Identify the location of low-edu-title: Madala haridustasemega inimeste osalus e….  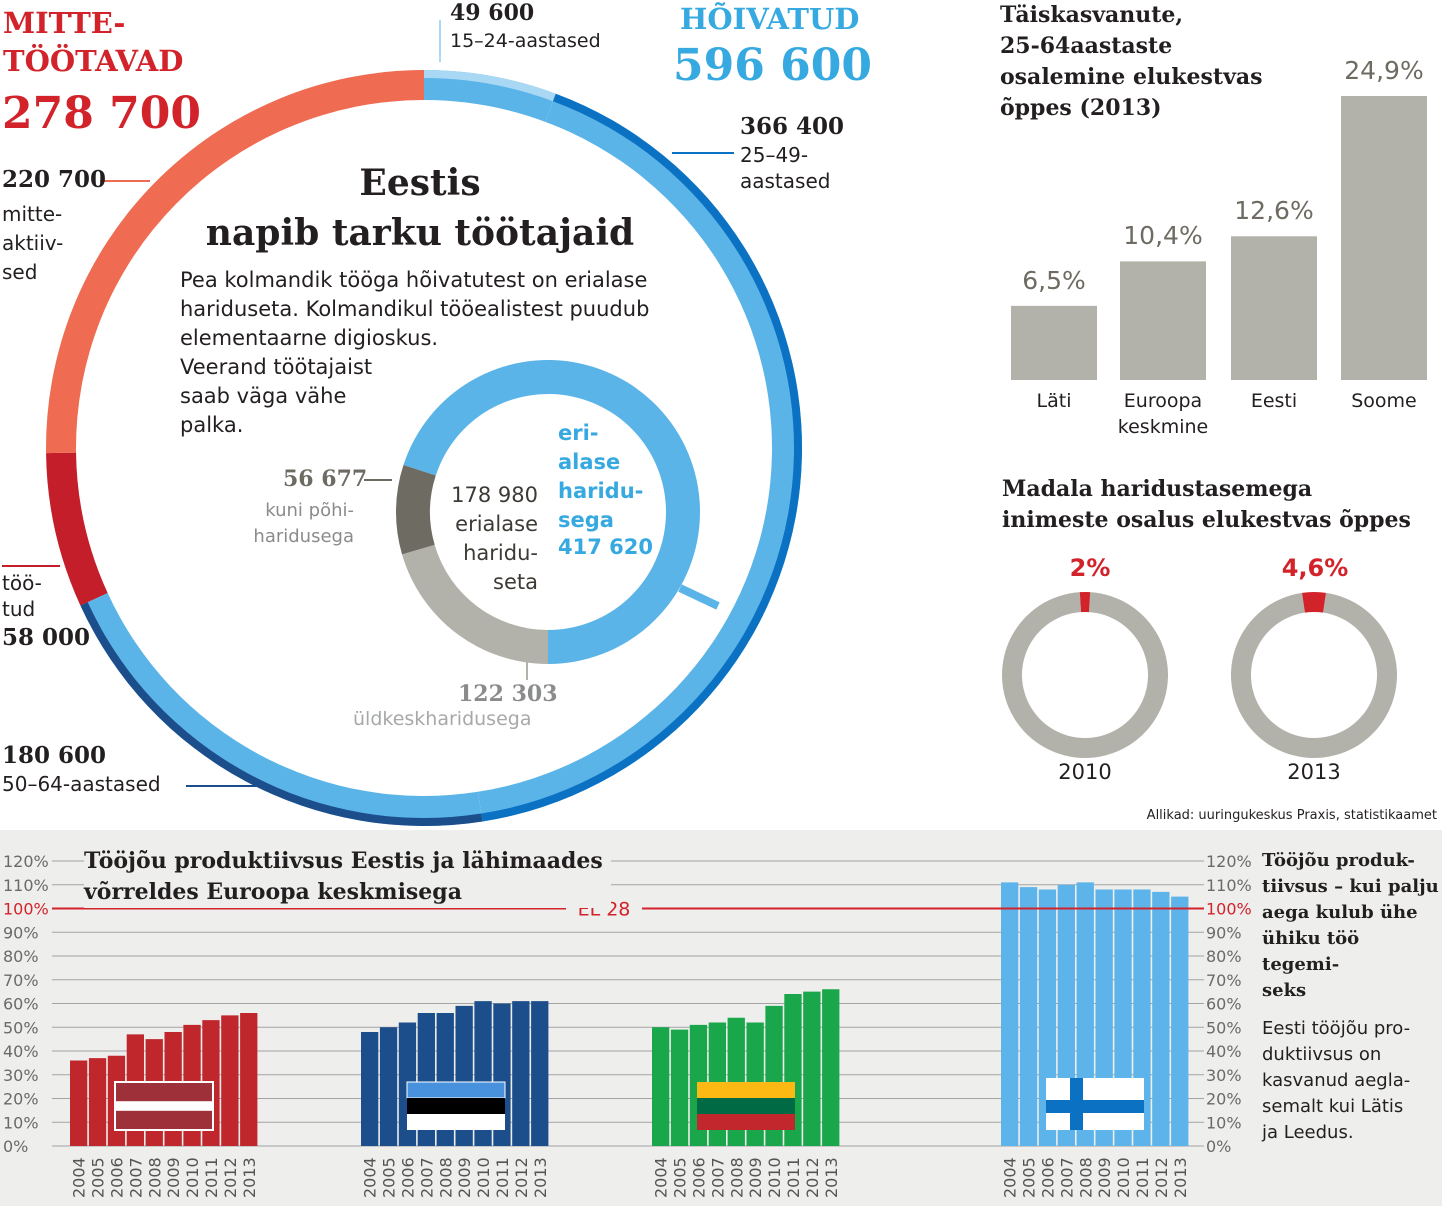
(1206, 504).